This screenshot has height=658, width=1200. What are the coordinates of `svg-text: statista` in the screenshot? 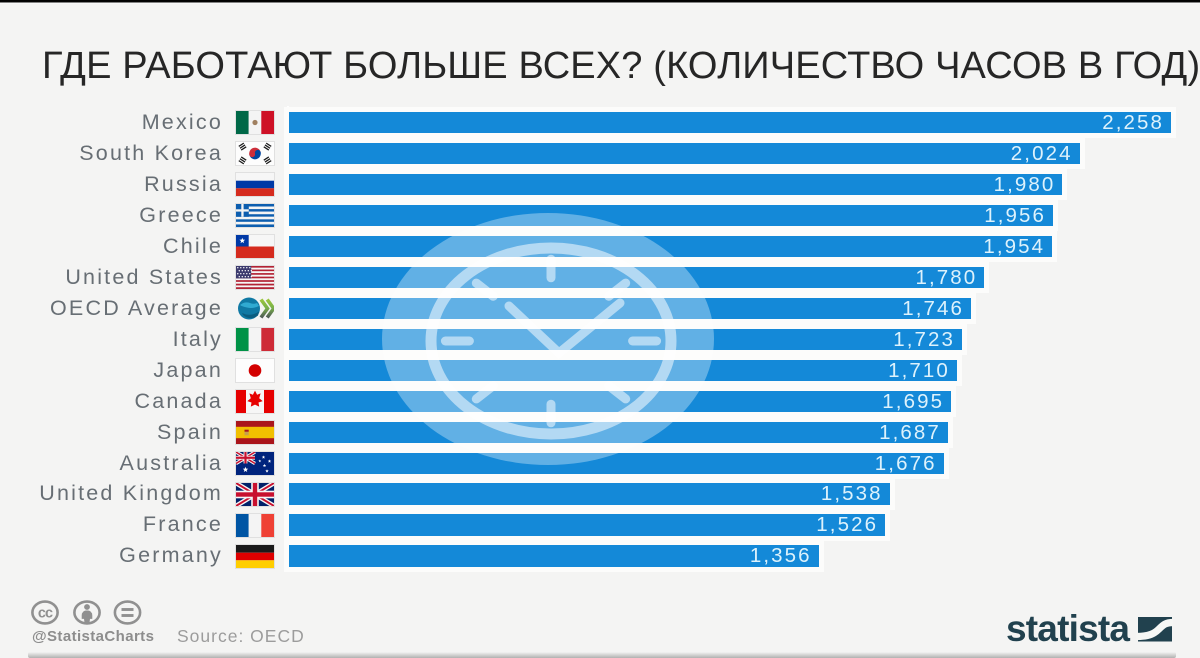 It's located at (1068, 629).